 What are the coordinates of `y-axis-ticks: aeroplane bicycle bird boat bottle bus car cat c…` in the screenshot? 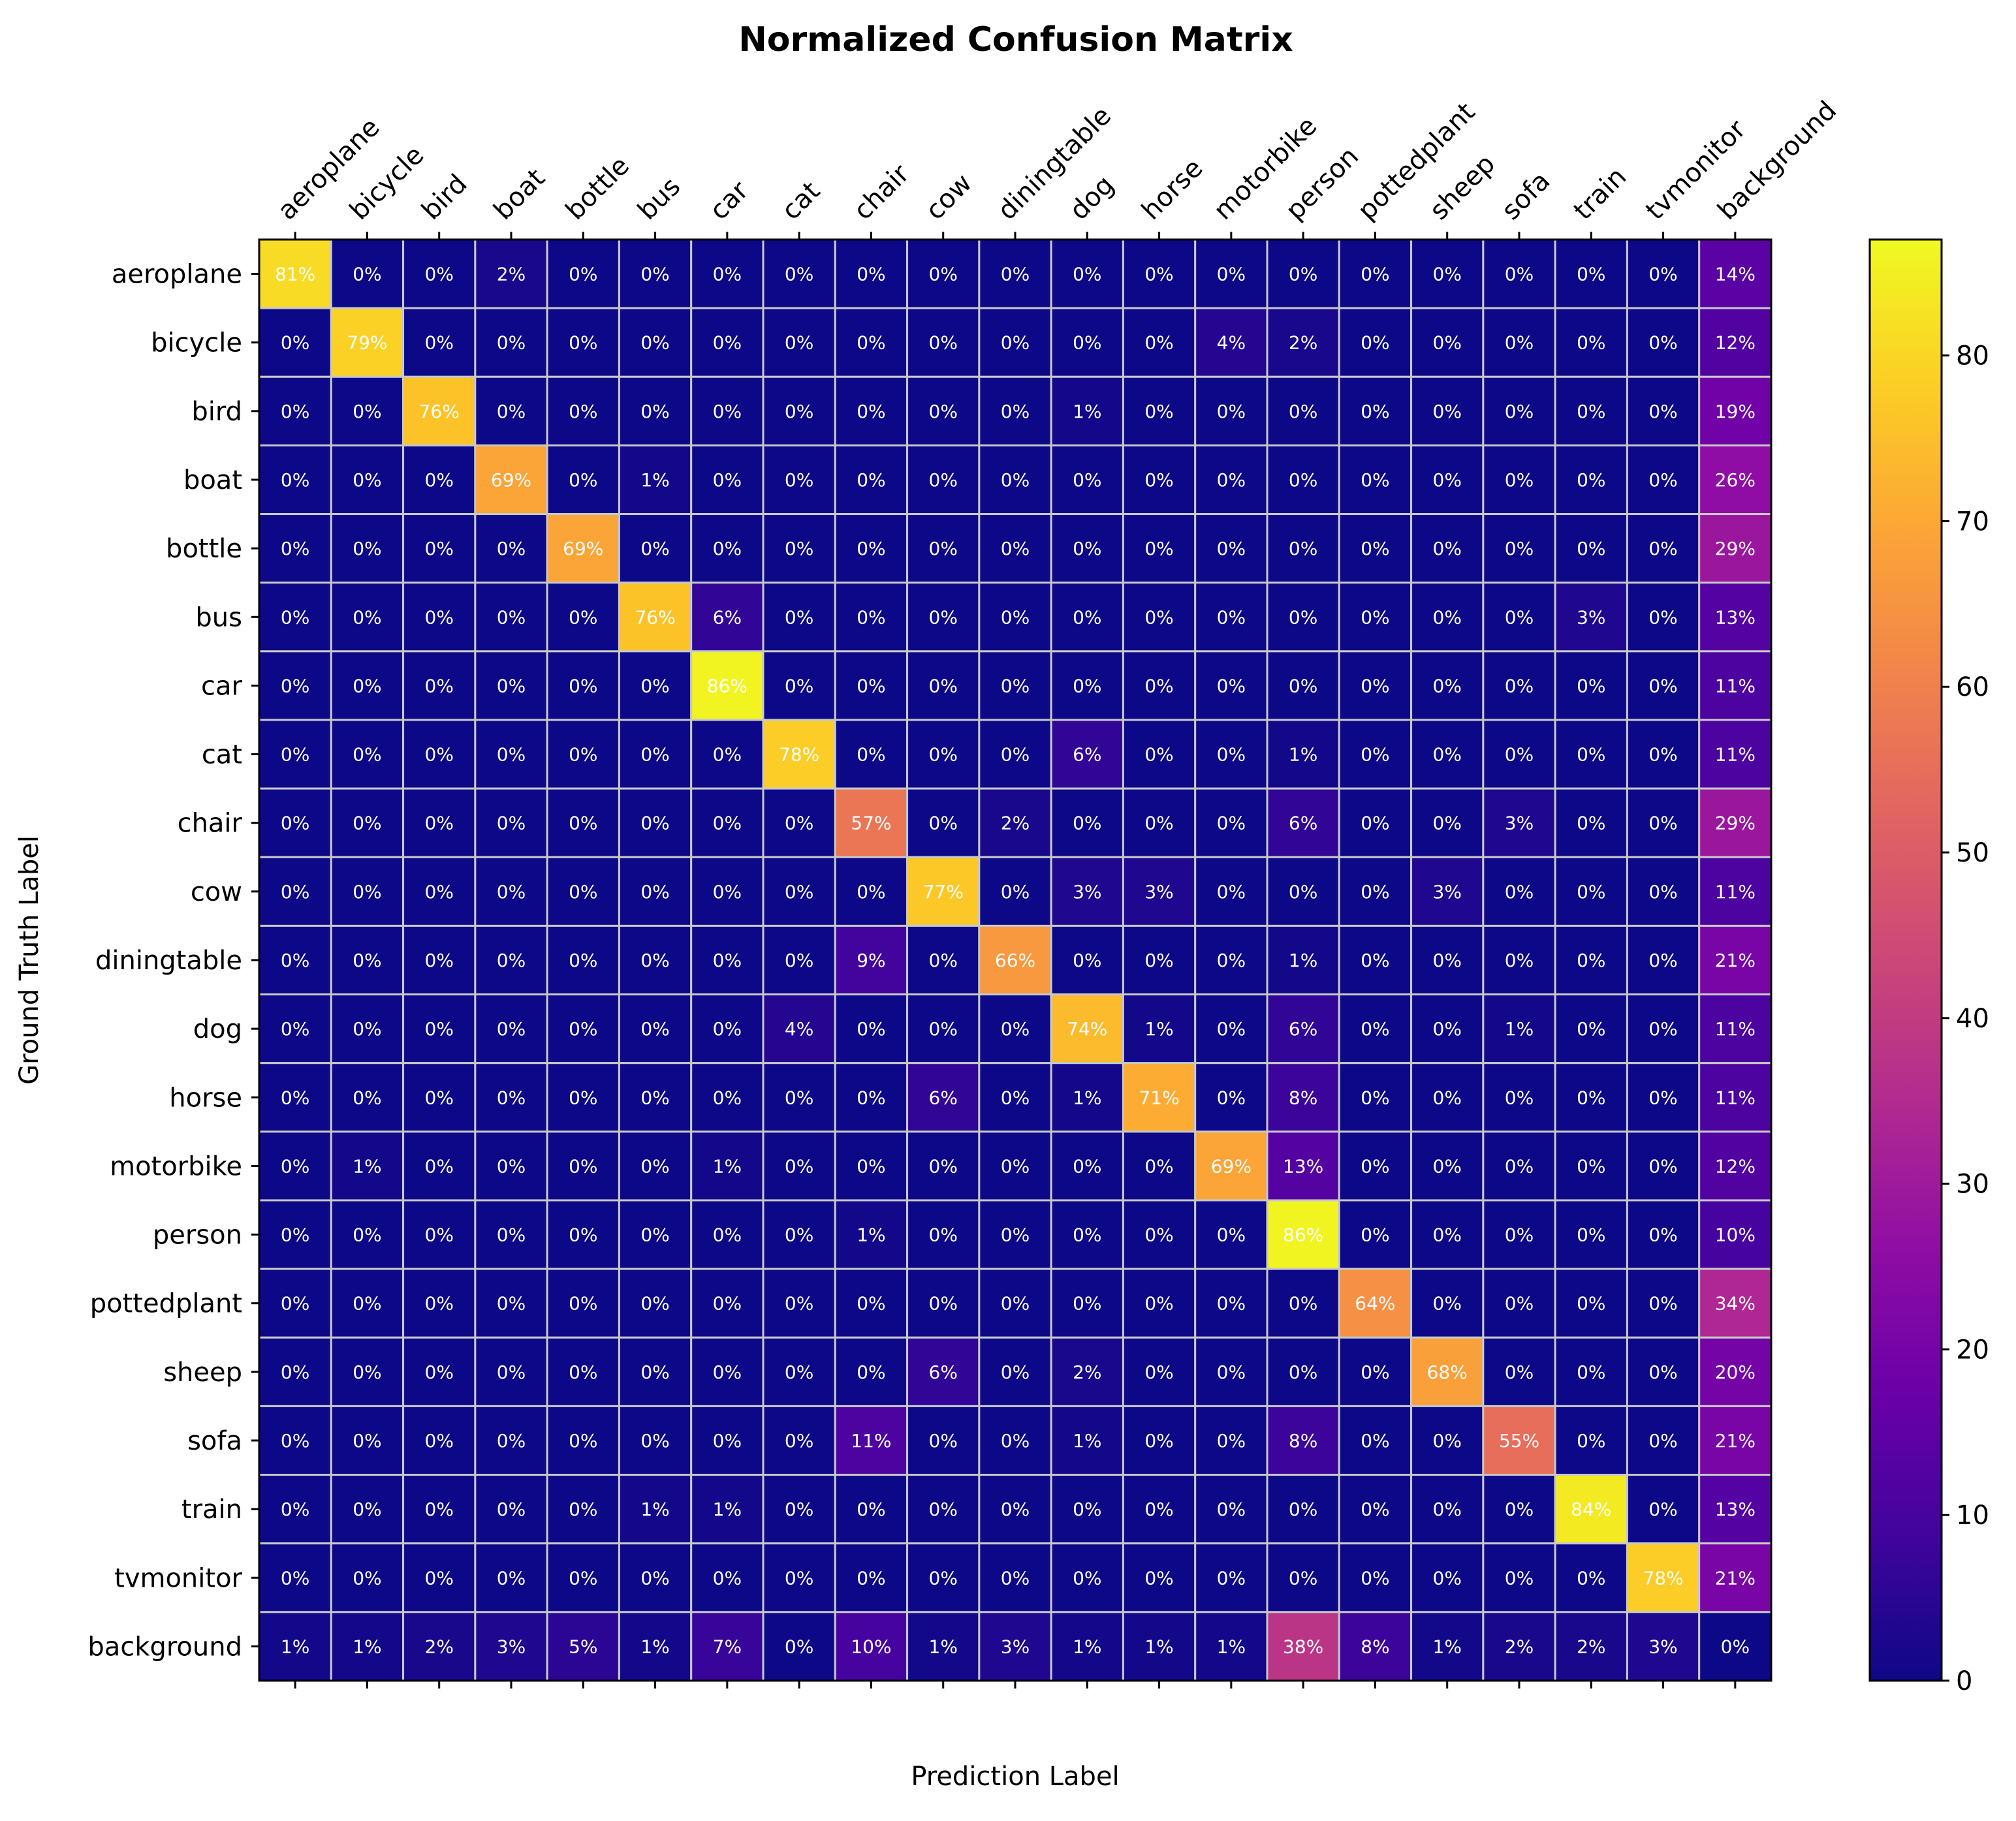 It's located at (173, 961).